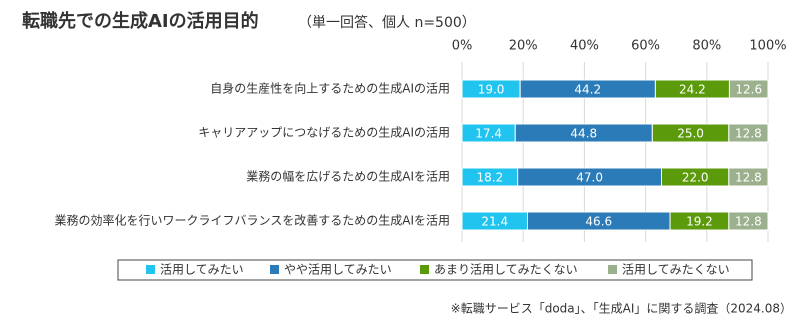 This screenshot has width=800, height=324. Describe the element at coordinates (692, 90) in the screenshot. I see `data-label: 24.2` at that location.